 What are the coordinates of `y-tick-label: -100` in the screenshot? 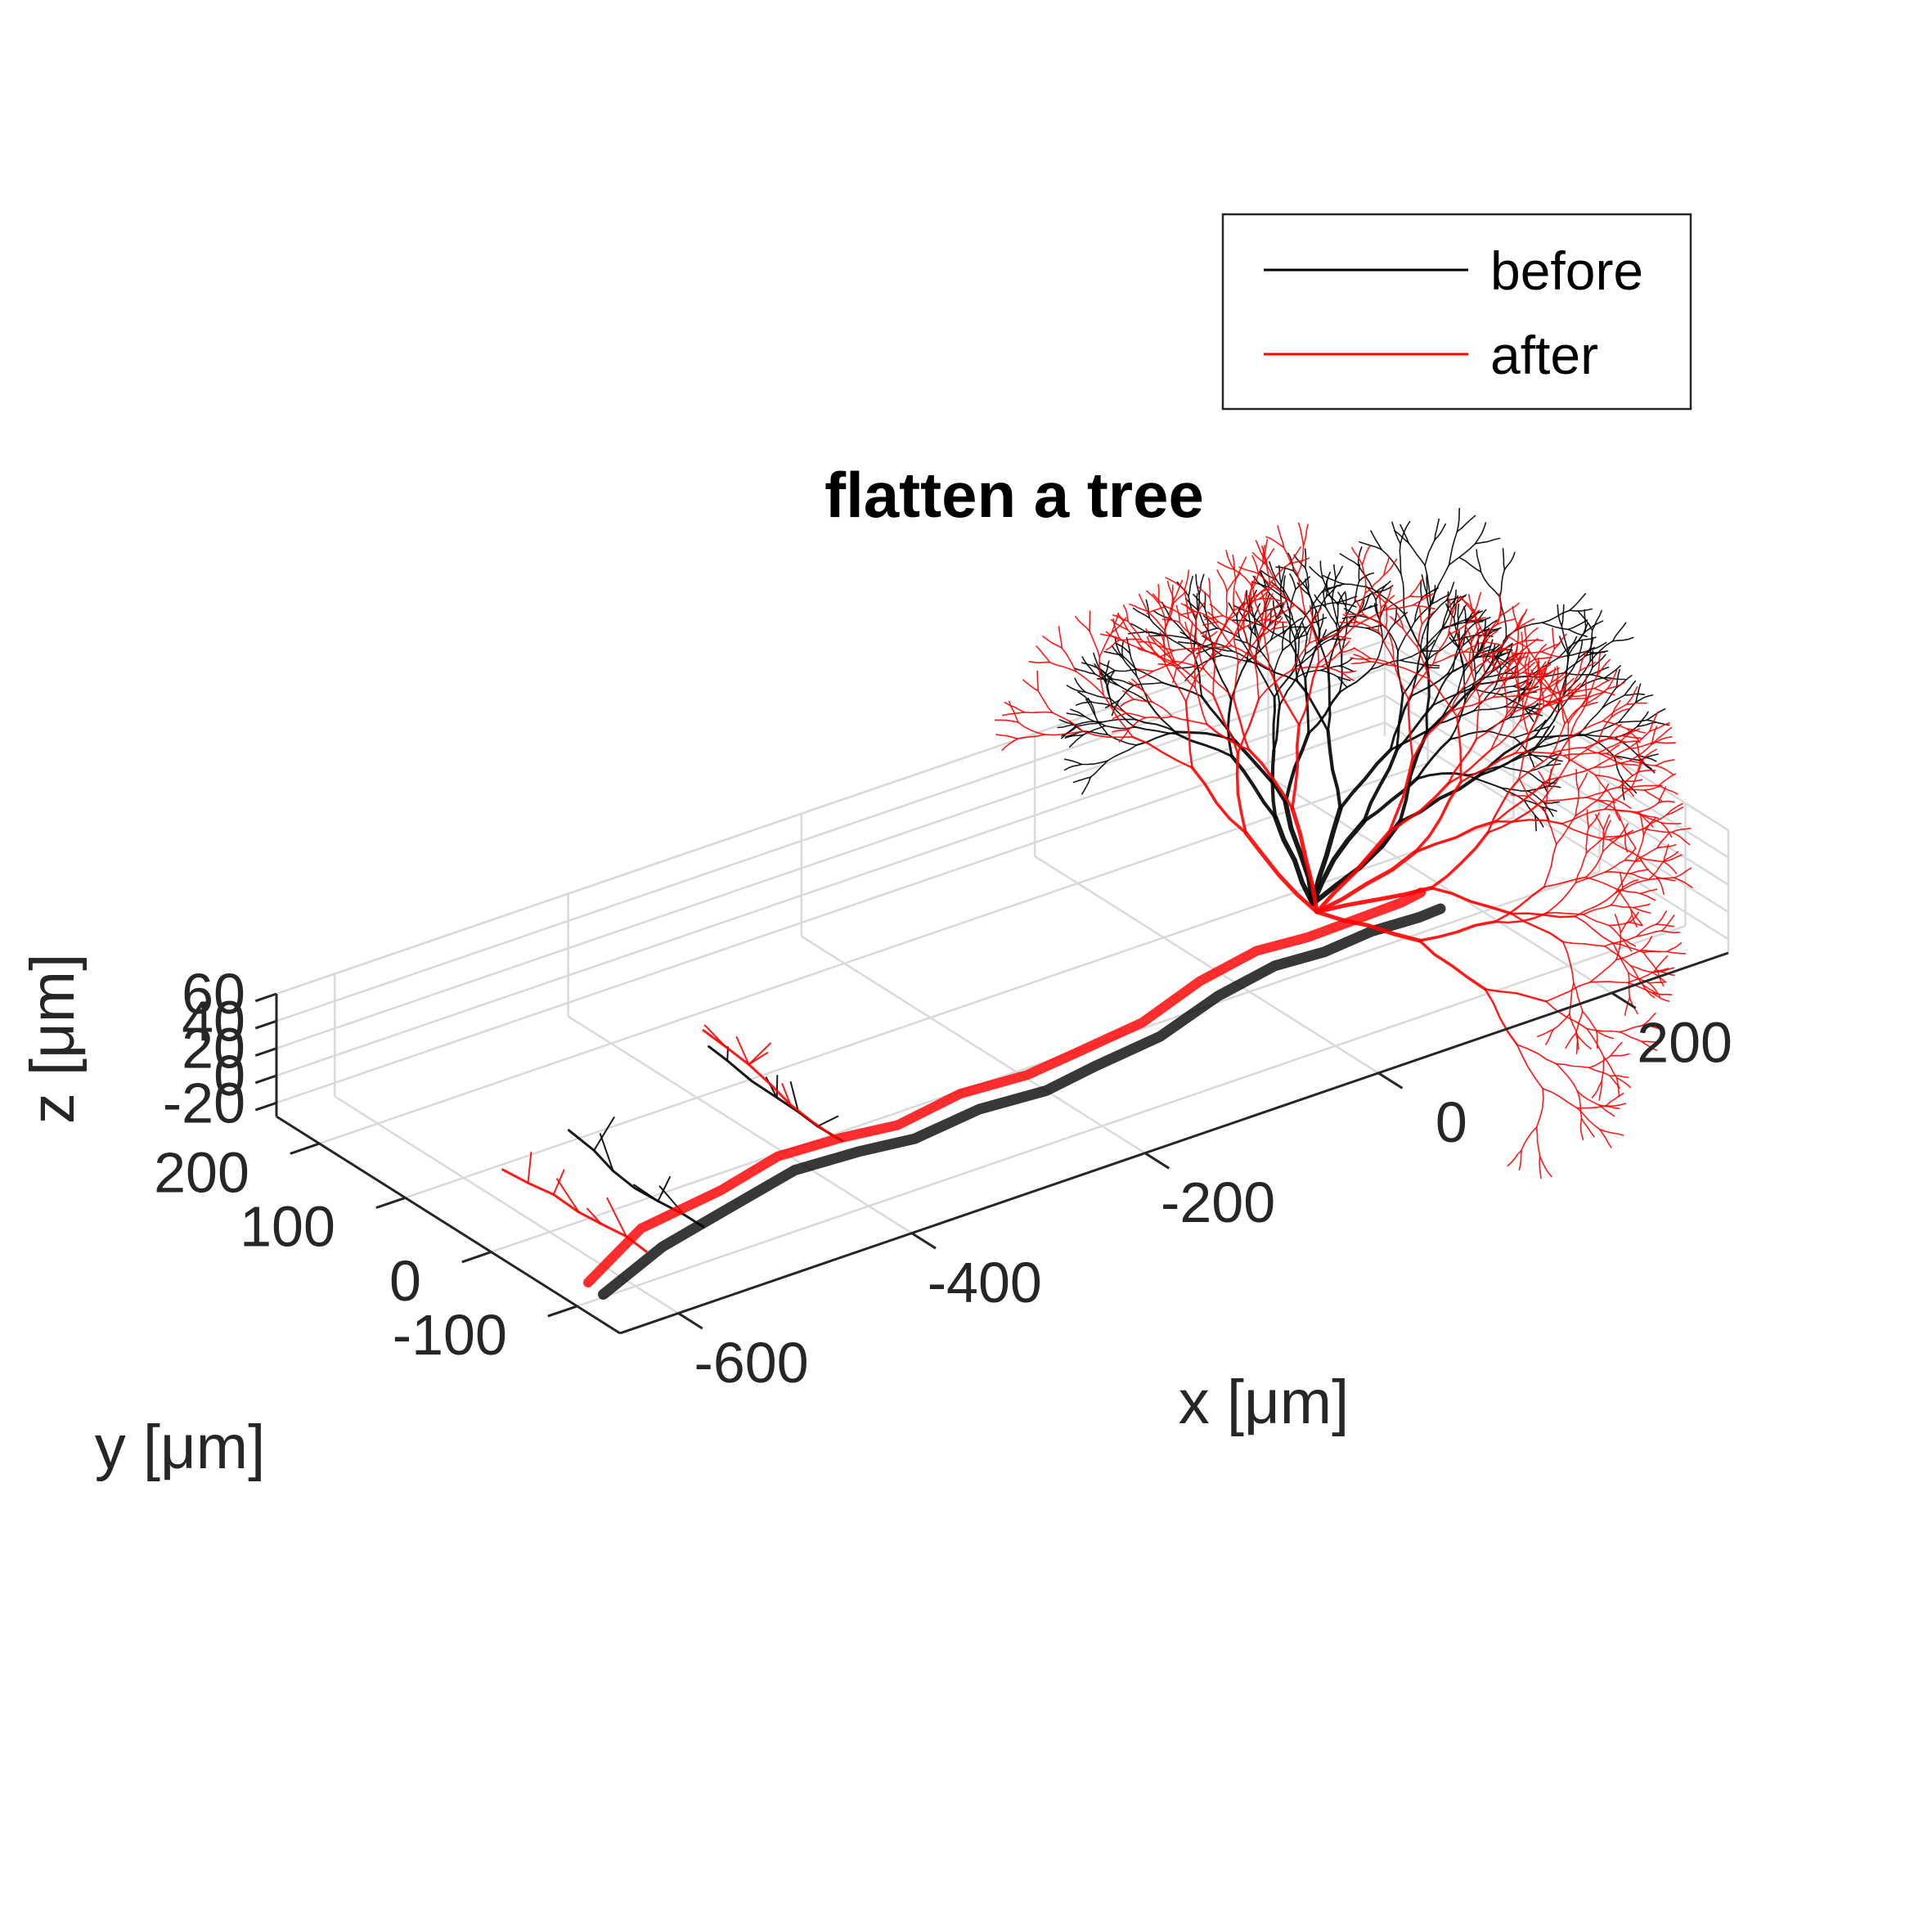 It's located at (450, 1335).